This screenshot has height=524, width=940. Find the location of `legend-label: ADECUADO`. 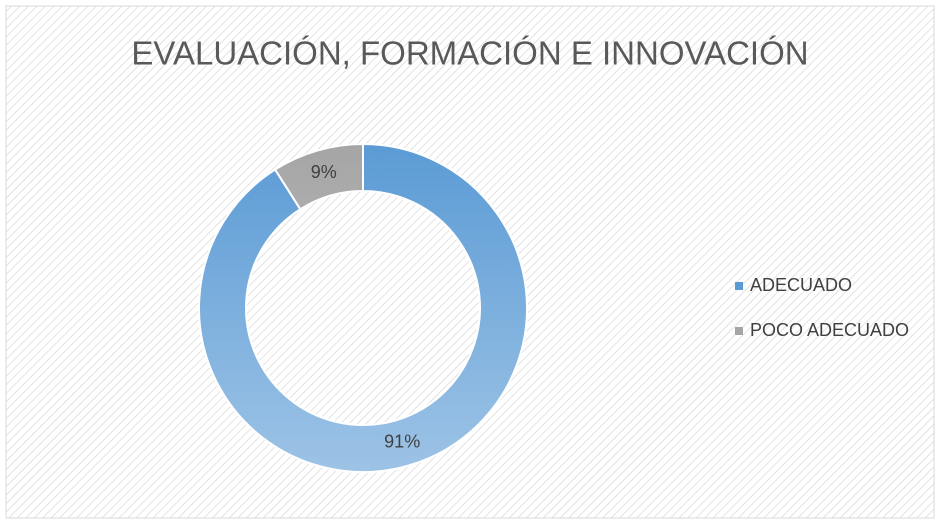

legend-label: ADECUADO is located at coordinates (801, 285).